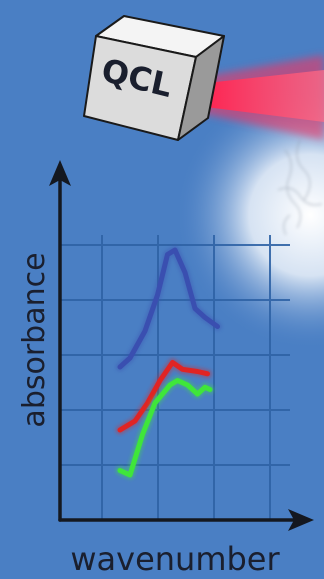 The image size is (324, 579). Describe the element at coordinates (154, 78) in the screenshot. I see `qcl-device: QCL` at that location.